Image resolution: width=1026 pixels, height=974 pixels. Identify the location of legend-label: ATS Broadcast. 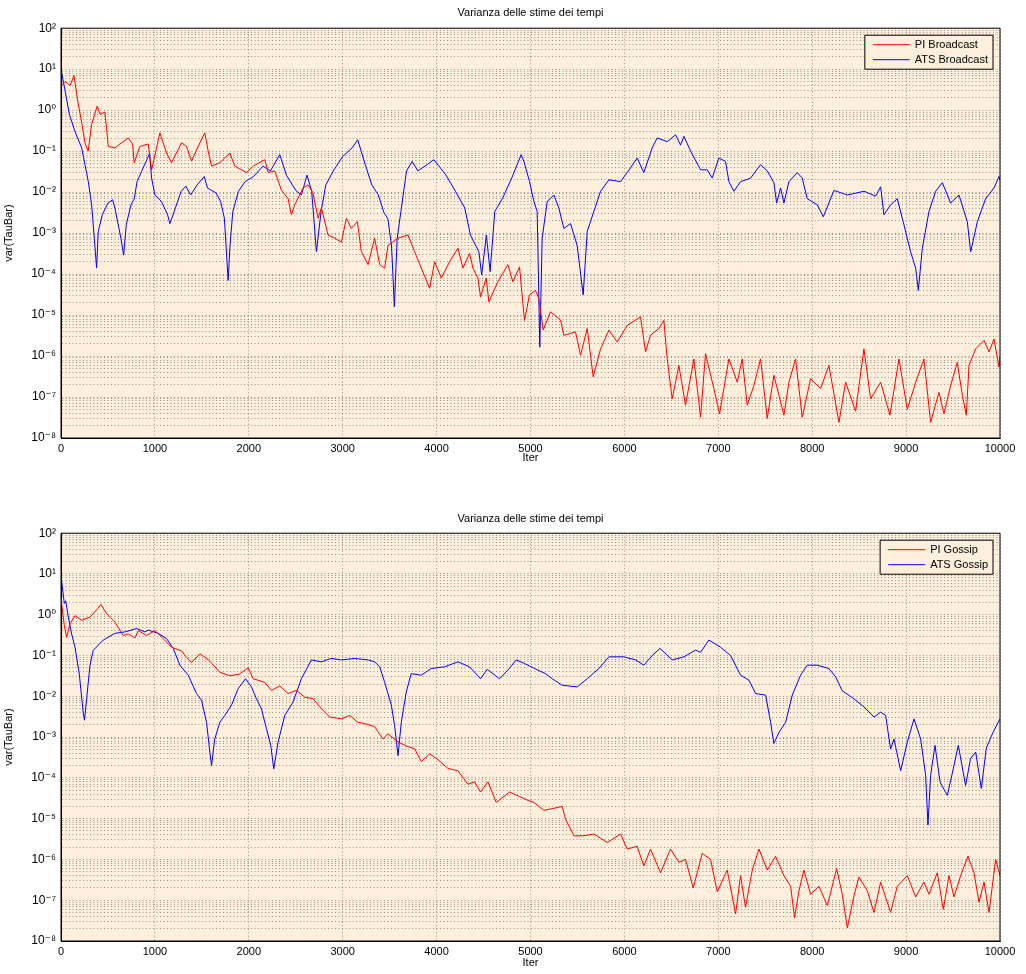
(951, 58).